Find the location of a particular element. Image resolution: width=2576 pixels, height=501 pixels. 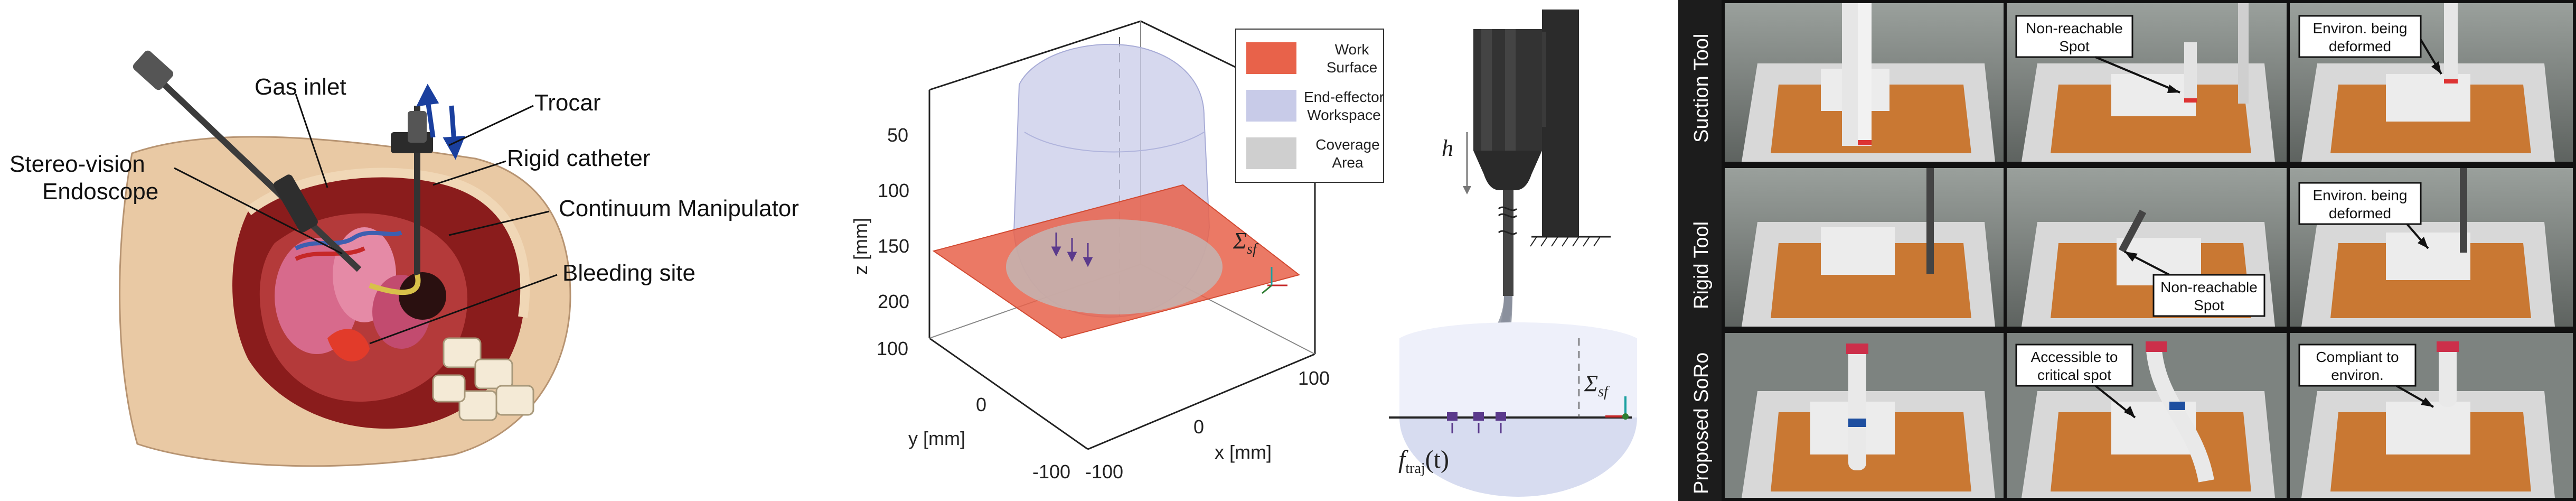

row-label-proposed-soro: Proposed SoRo is located at coordinates (1701, 423).